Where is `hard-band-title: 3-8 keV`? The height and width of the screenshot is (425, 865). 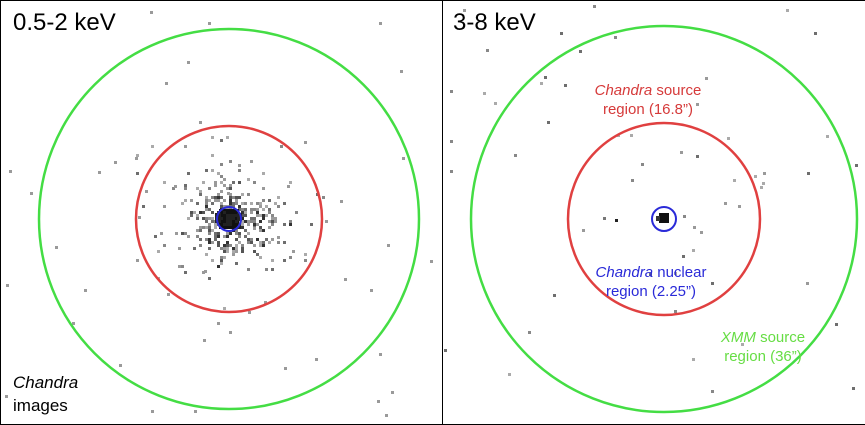
hard-band-title: 3-8 keV is located at coordinates (494, 22).